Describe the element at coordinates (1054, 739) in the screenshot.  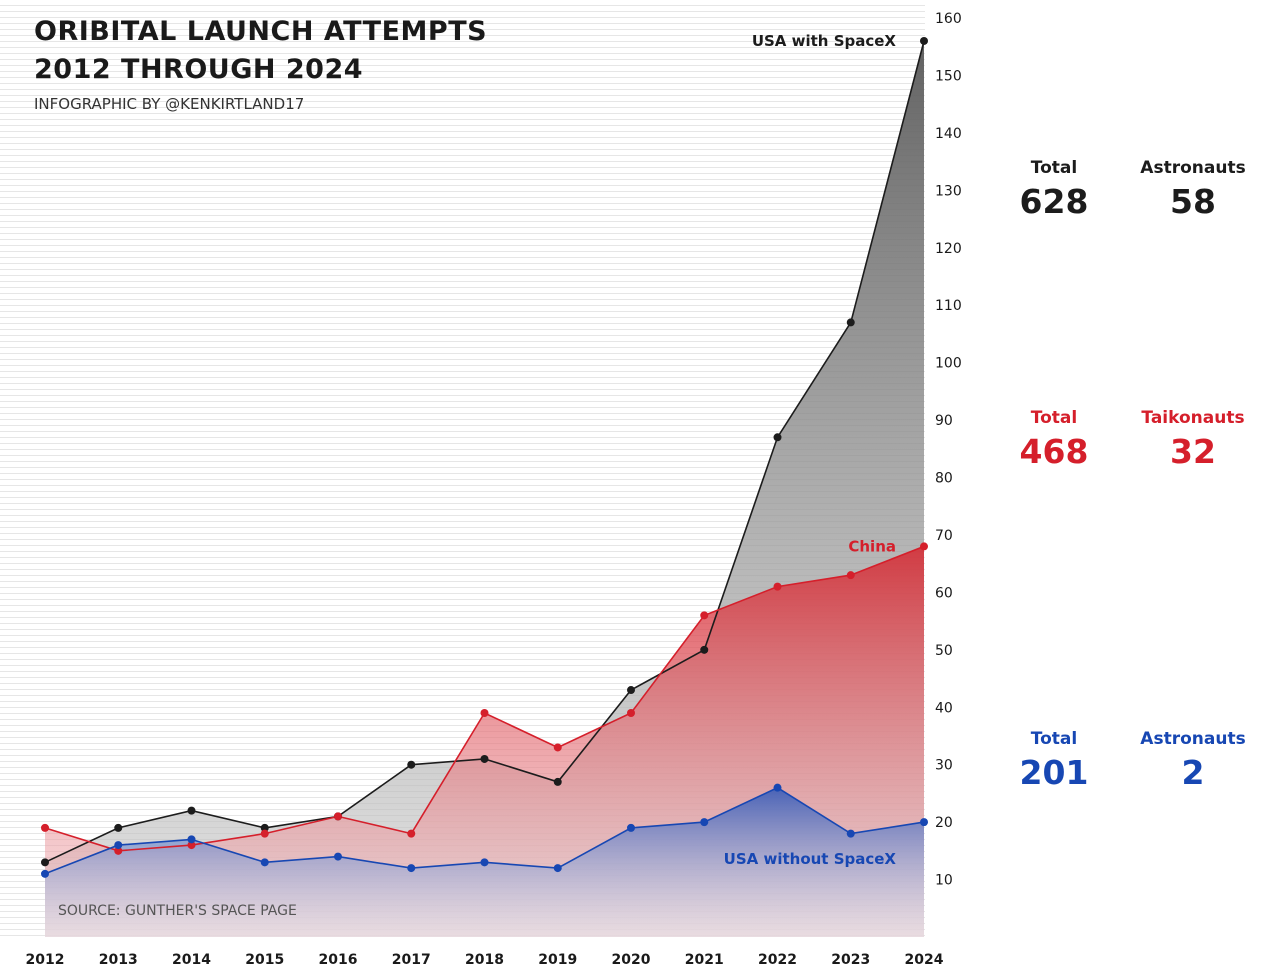
I see `usa-no-spacex-total-label: Total` at that location.